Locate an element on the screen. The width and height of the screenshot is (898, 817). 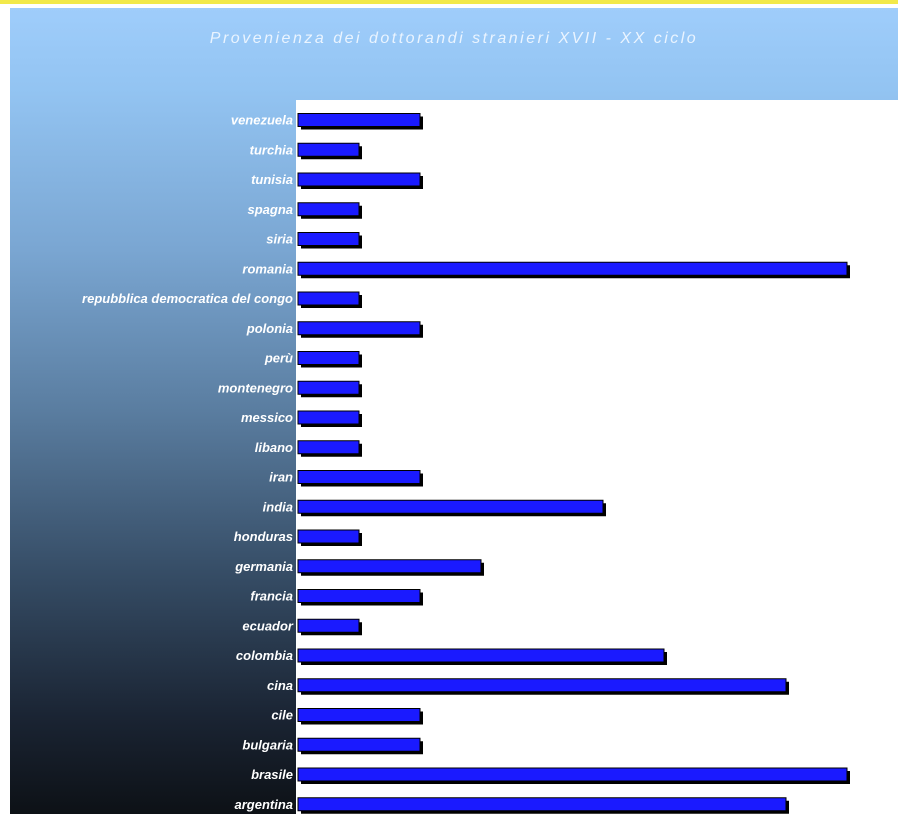
category-label: spagna is located at coordinates (270, 209).